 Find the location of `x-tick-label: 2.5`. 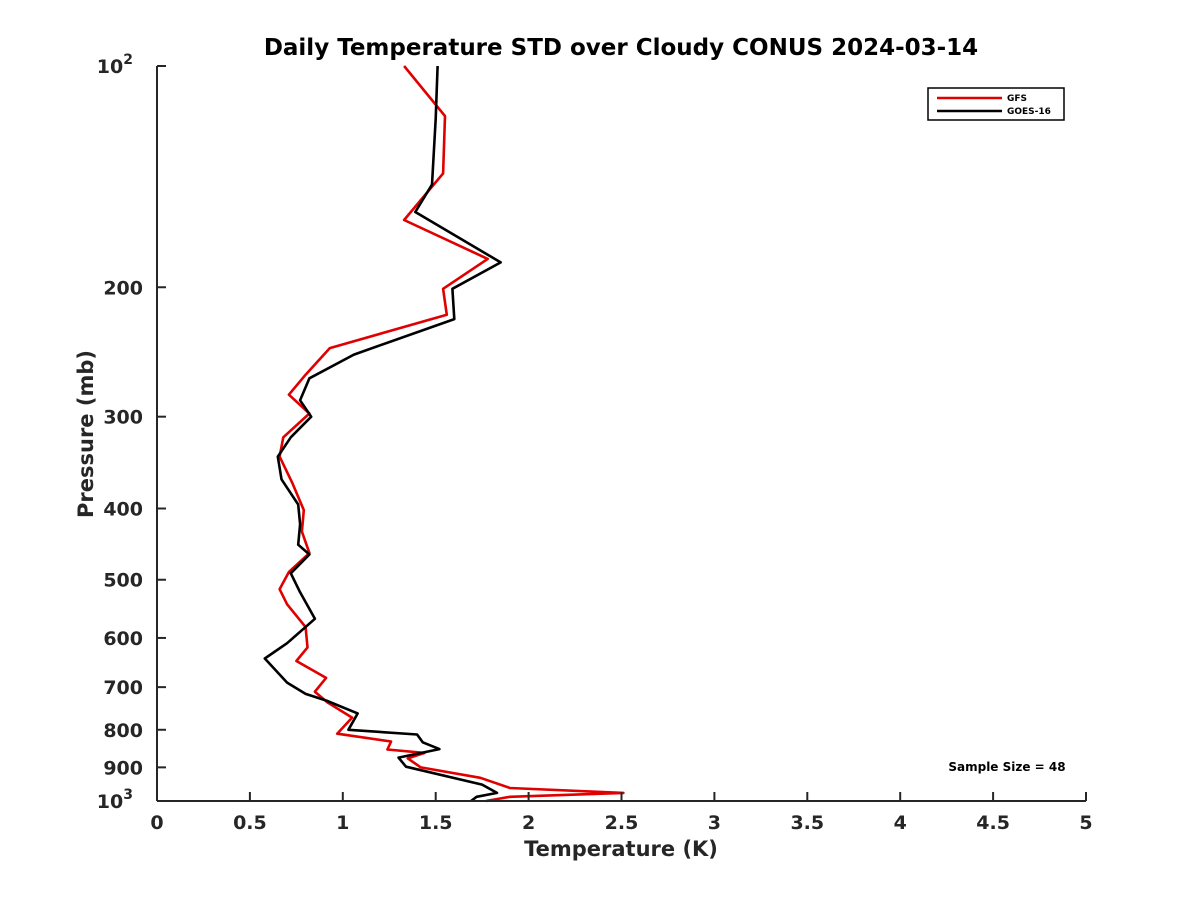

x-tick-label: 2.5 is located at coordinates (622, 823).